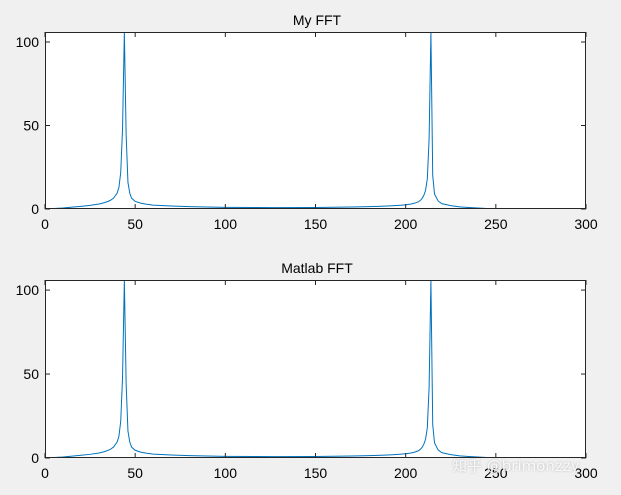  Describe the element at coordinates (516, 466) in the screenshot. I see `watermark-text: 知乎 @brimonzzy` at that location.